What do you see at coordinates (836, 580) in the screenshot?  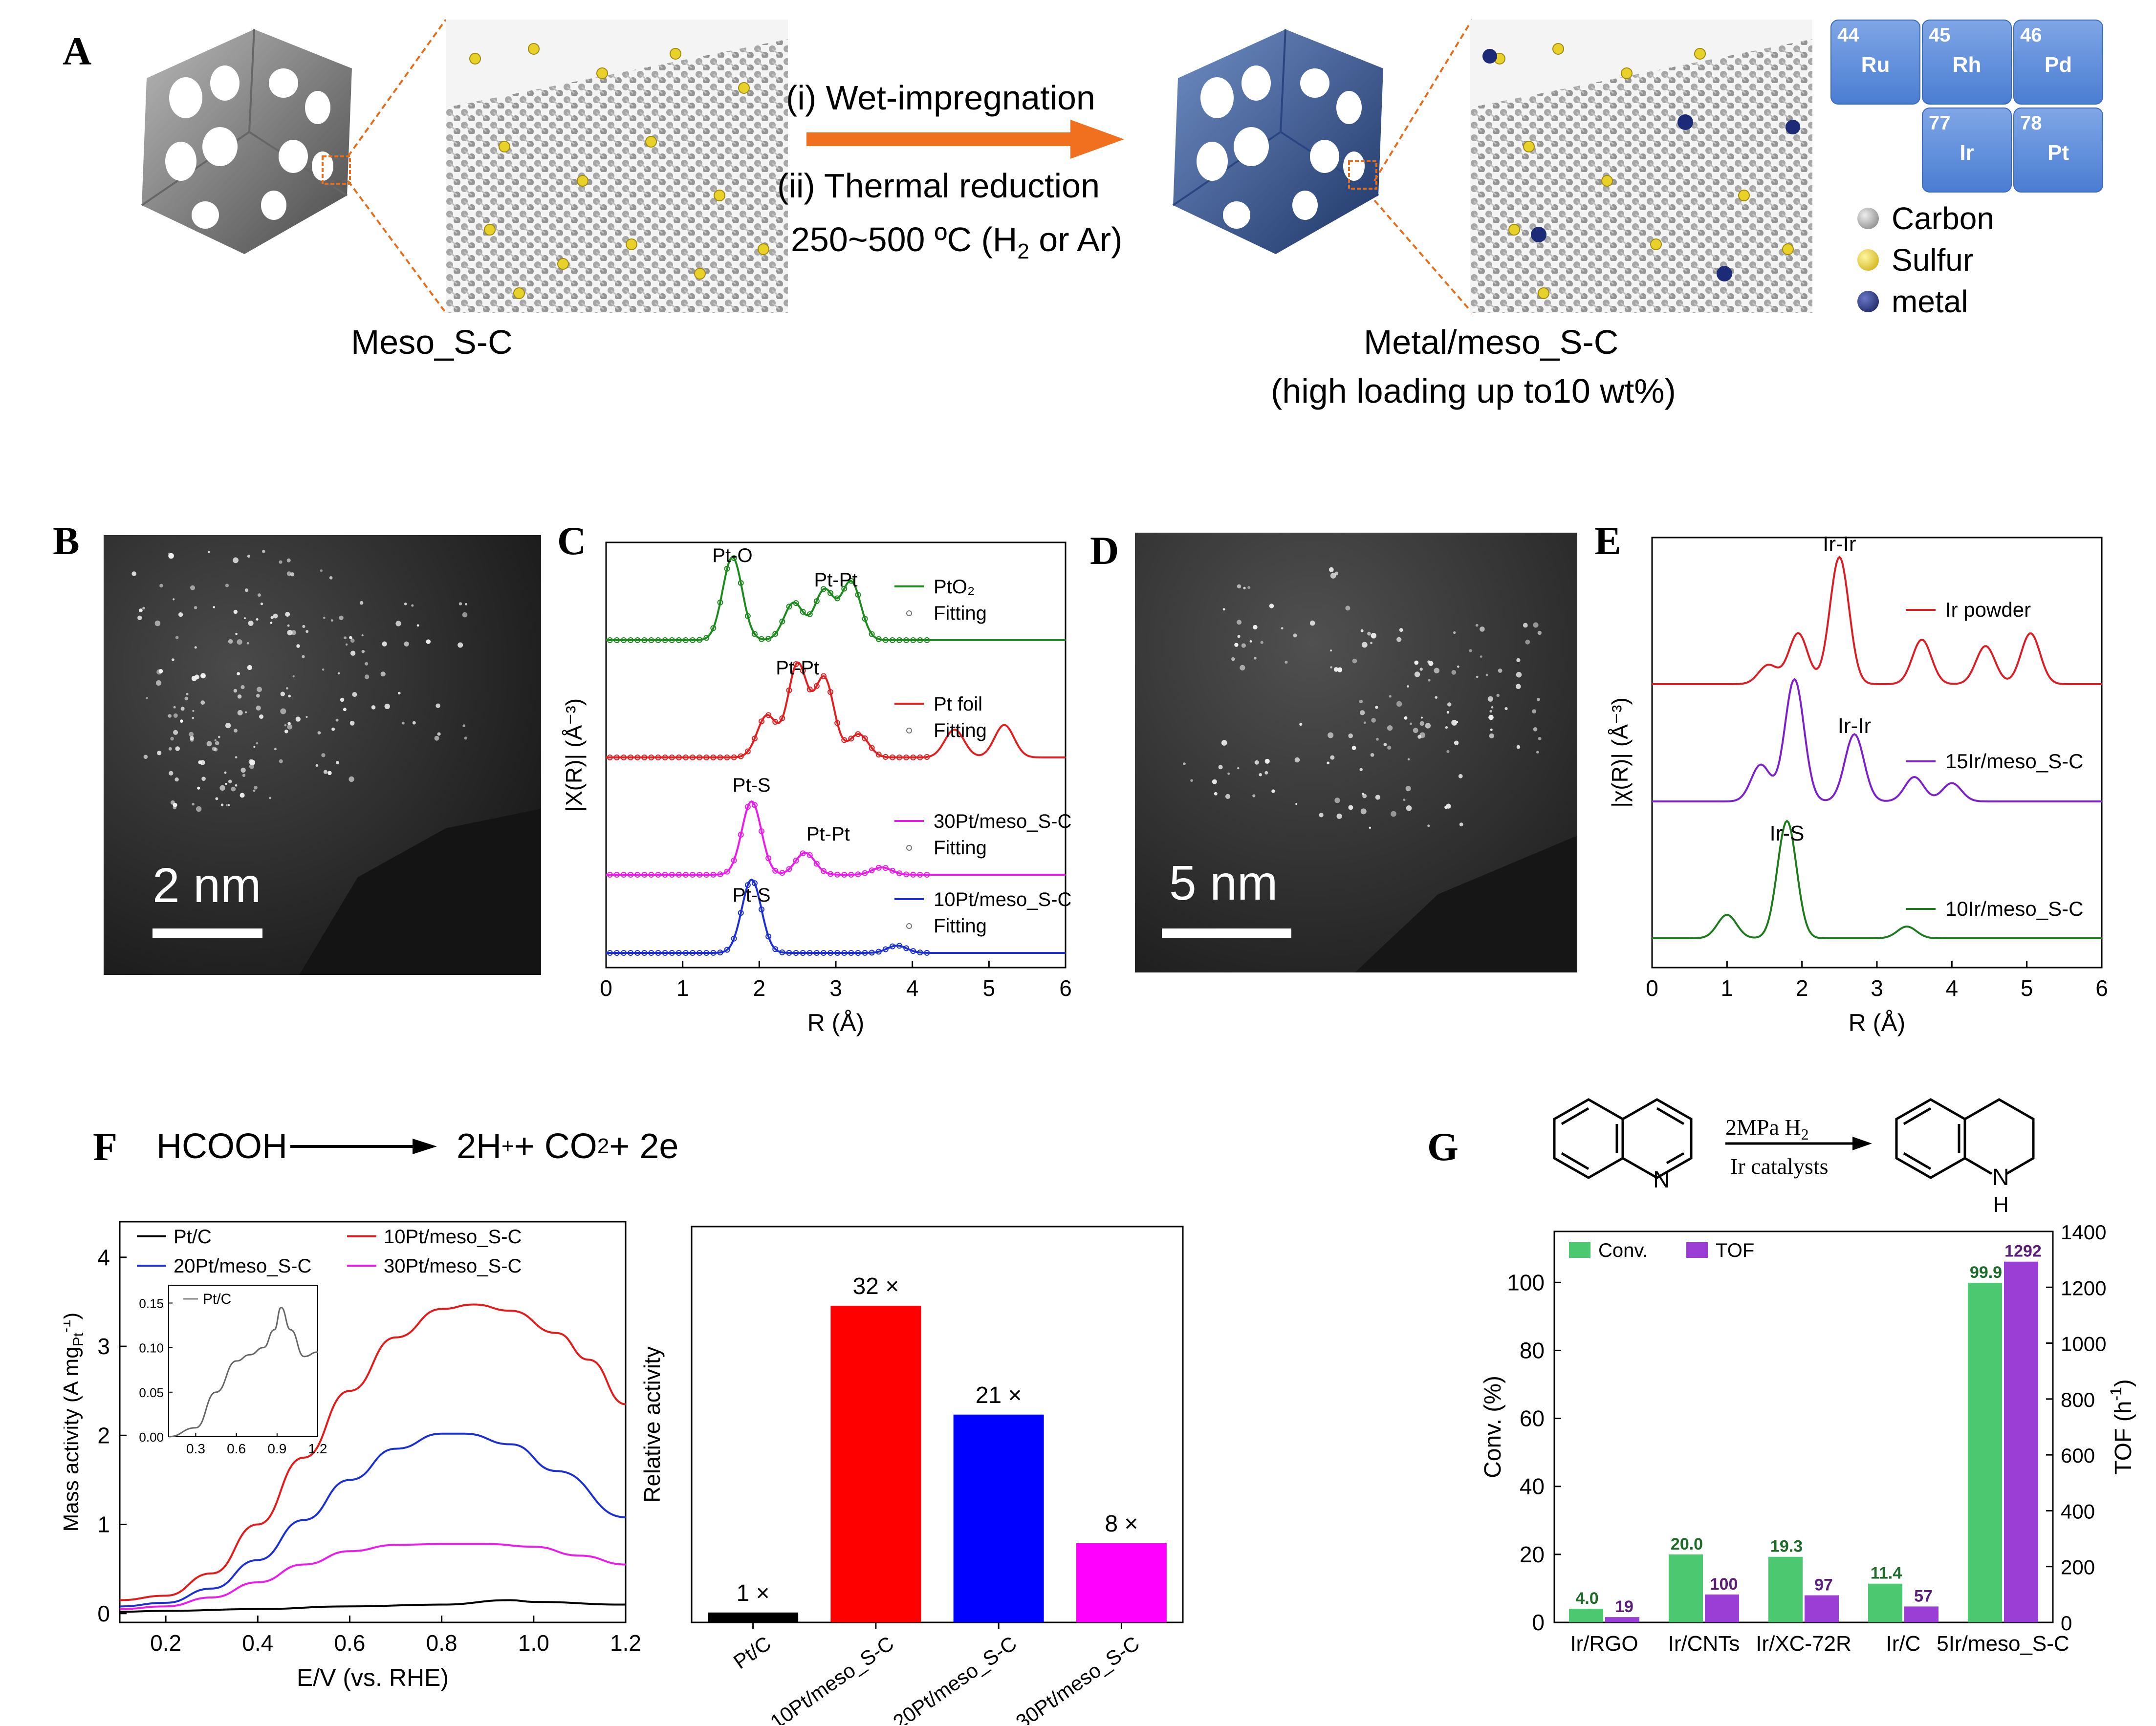 I see `peak-annotation-c: Pt-Pt` at bounding box center [836, 580].